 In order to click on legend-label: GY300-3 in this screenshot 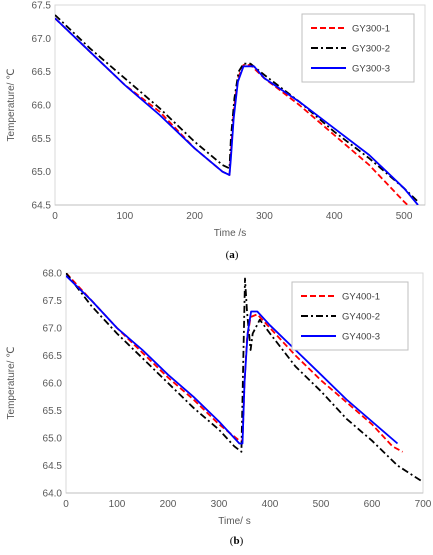, I will do `click(371, 69)`.